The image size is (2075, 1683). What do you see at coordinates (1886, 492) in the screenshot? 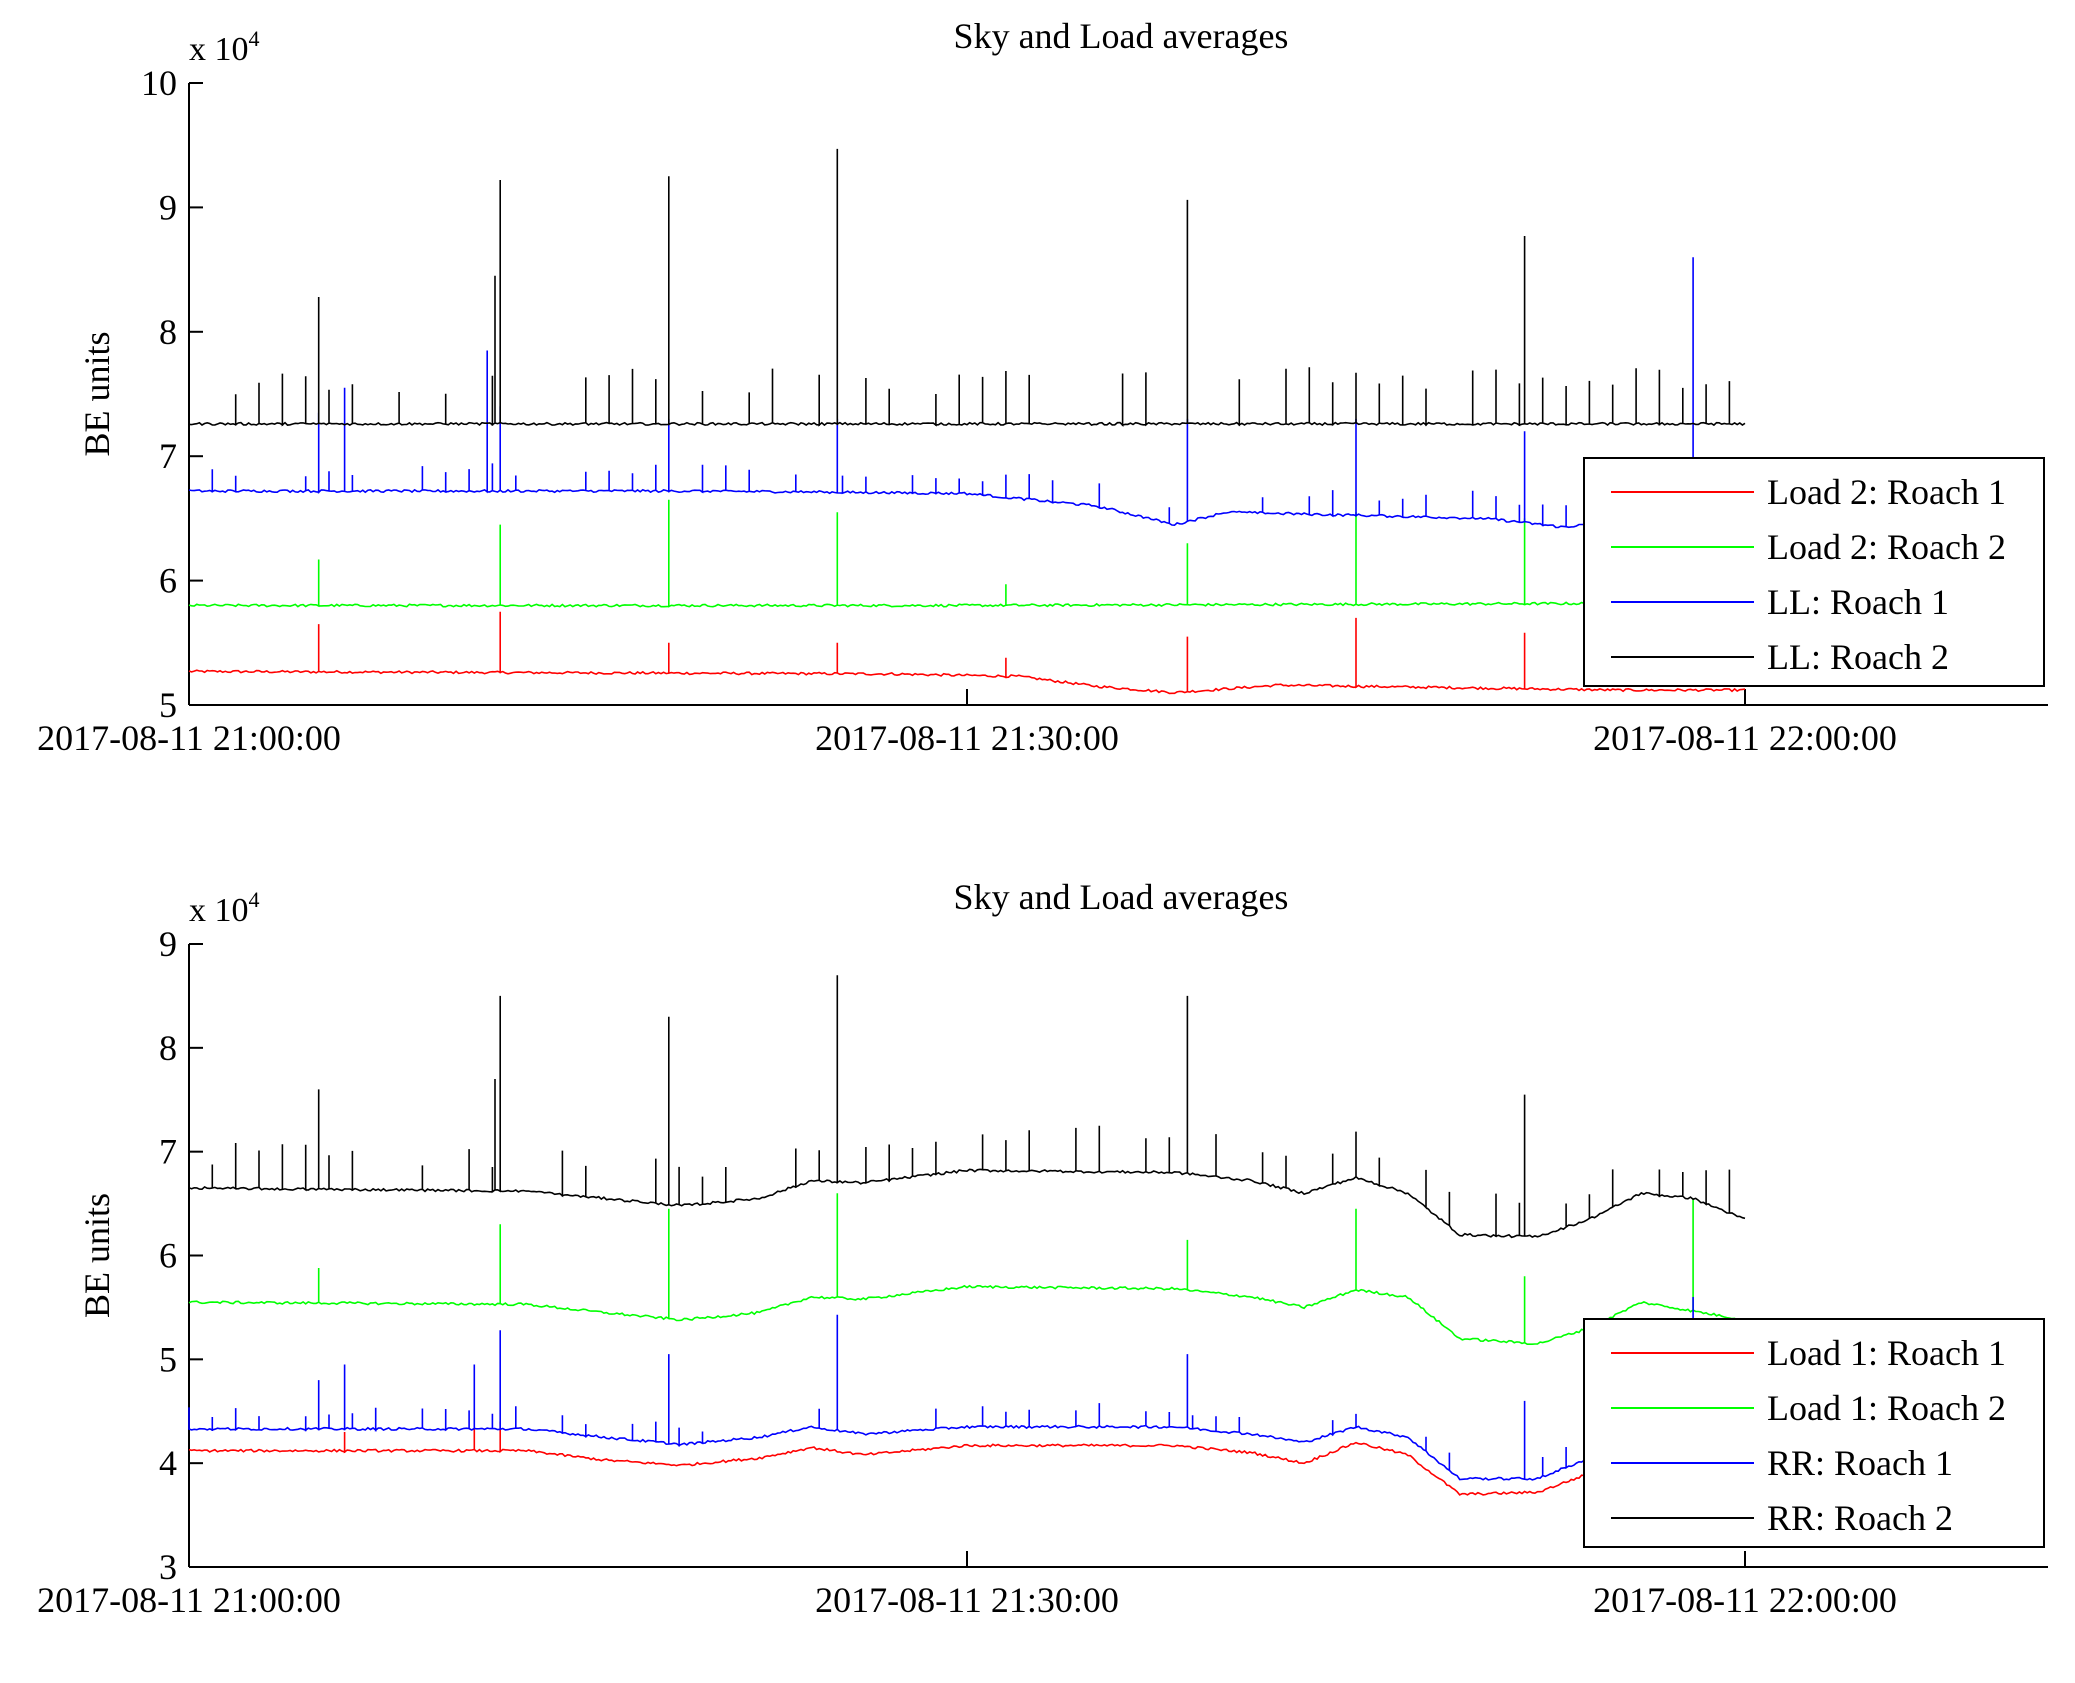
I see `legend-entry: Load 2: Roach 1` at bounding box center [1886, 492].